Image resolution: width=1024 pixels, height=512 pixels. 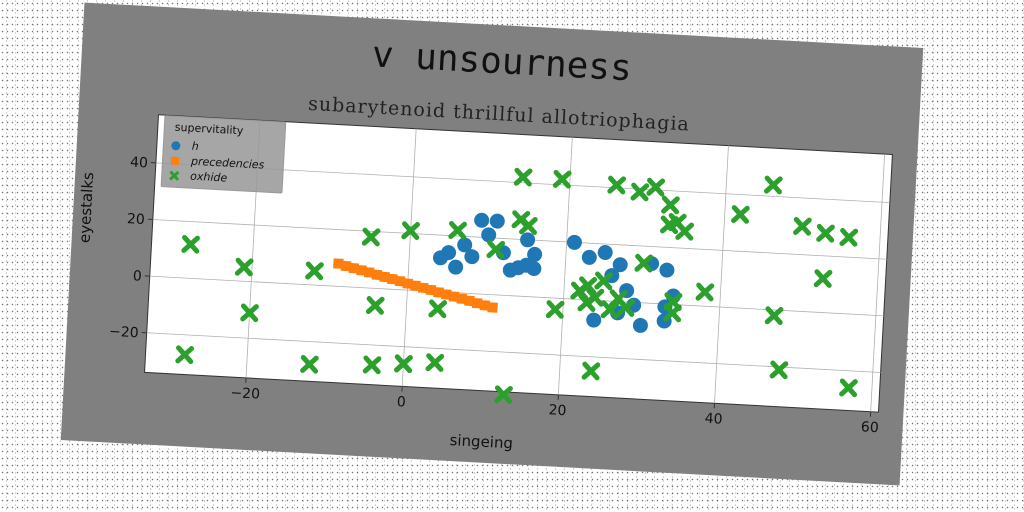 I want to click on legend-label: h, so click(x=195, y=146).